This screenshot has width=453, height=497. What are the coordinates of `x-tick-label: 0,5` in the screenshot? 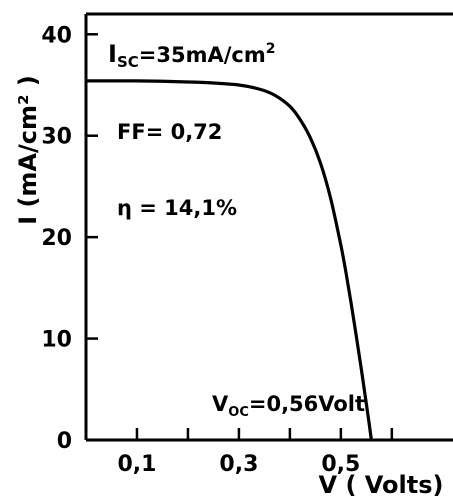 It's located at (340, 464).